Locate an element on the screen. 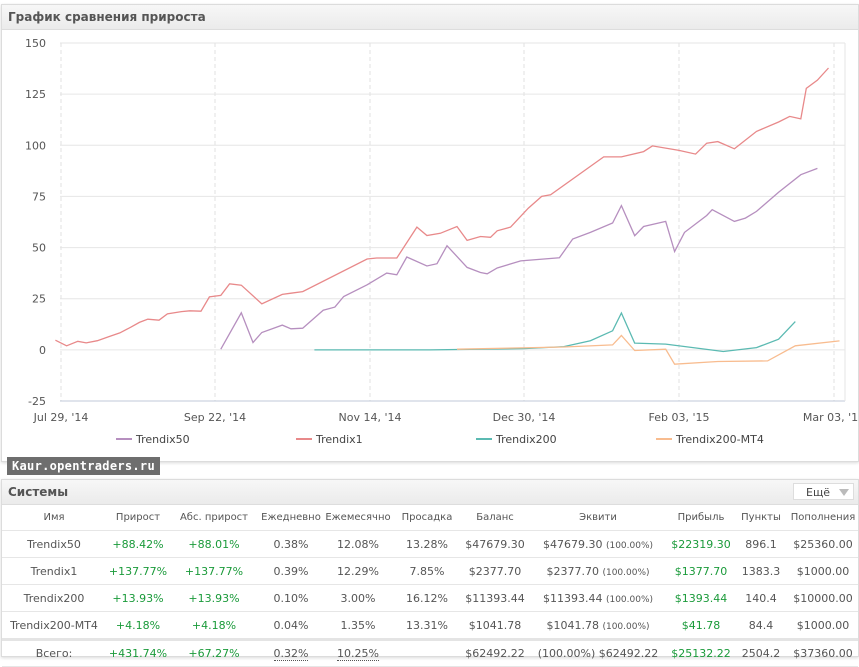 This screenshot has height=667, width=859. cell-drawdown: 13.31% is located at coordinates (427, 625).